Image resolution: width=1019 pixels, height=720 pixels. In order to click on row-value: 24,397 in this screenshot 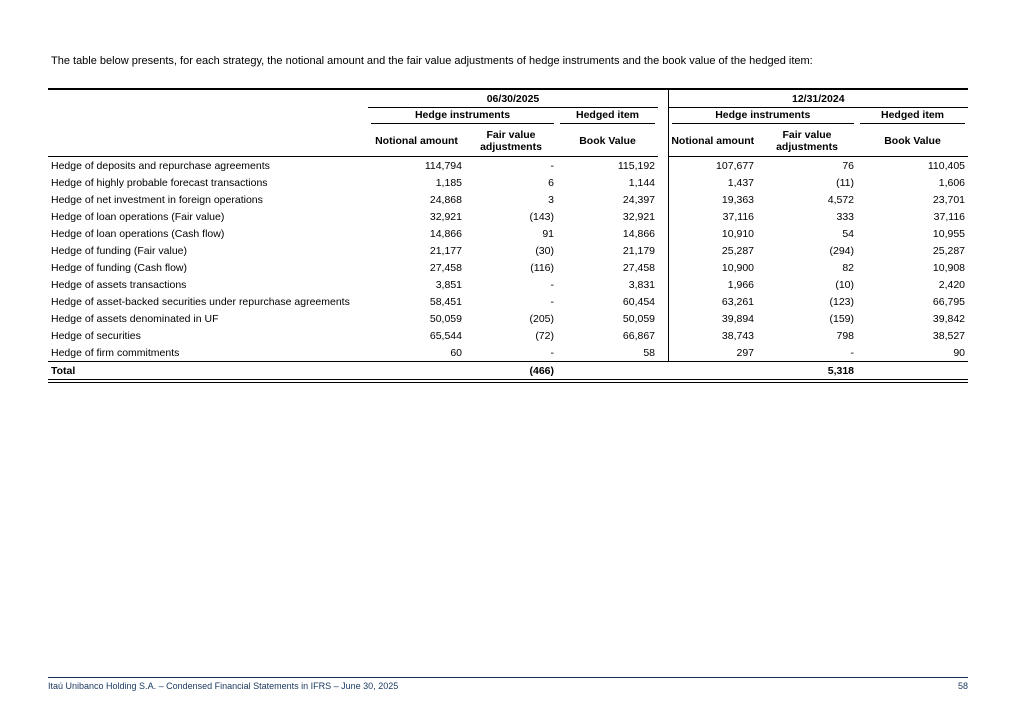, I will do `click(639, 199)`.